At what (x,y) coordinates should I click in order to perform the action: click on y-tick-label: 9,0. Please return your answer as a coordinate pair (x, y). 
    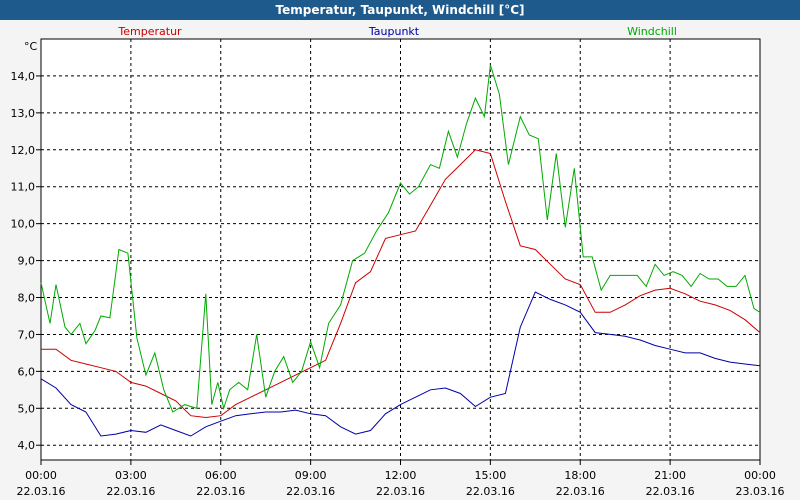
    Looking at the image, I should click on (27, 261).